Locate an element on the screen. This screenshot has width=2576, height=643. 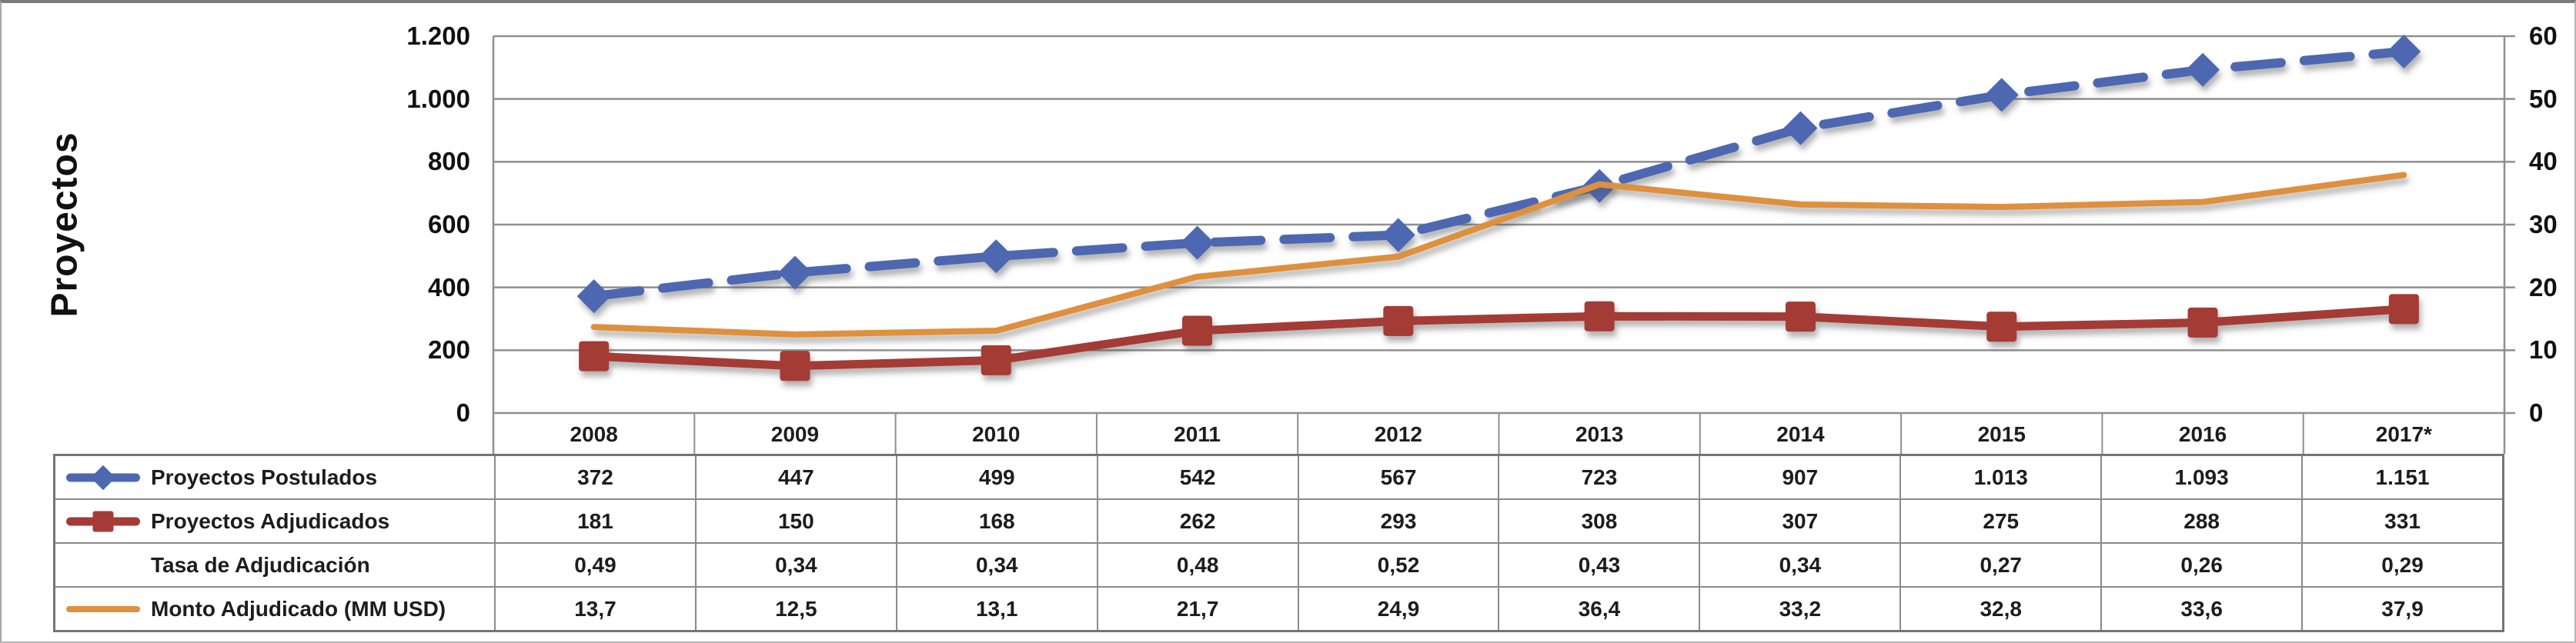
secondary-axis-tick-label: 0 is located at coordinates (2536, 412).